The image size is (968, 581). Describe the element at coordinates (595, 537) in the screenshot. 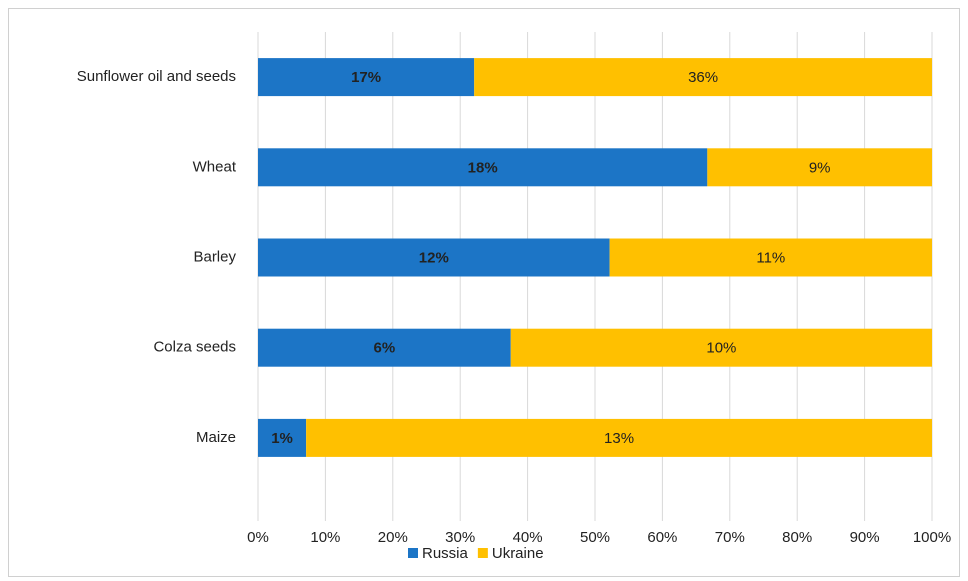

I see `x-tick-label: 50%` at that location.